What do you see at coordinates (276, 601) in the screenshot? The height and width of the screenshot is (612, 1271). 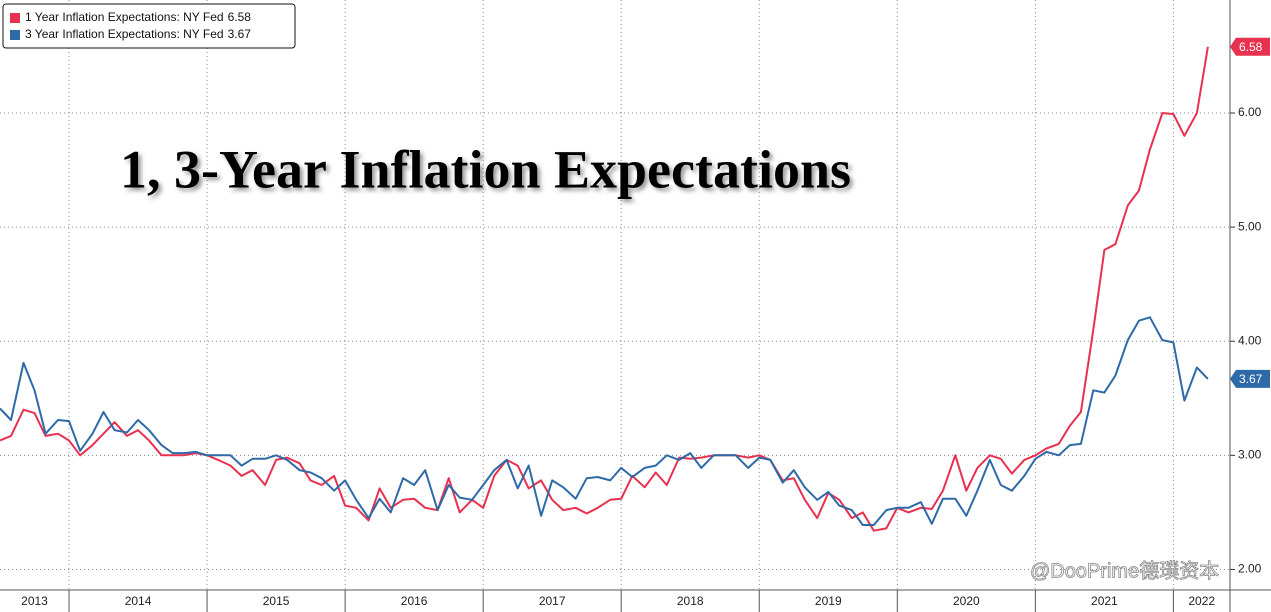 I see `x-tick-label: 2015` at bounding box center [276, 601].